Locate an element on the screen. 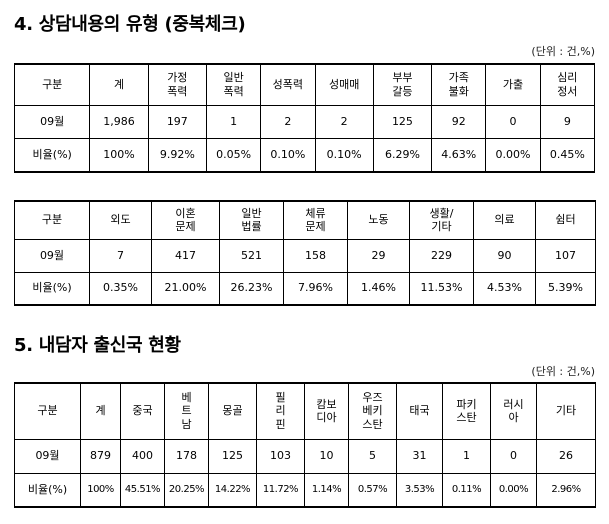 The image size is (609, 524). header-cell: 체류 문제 is located at coordinates (315, 220).